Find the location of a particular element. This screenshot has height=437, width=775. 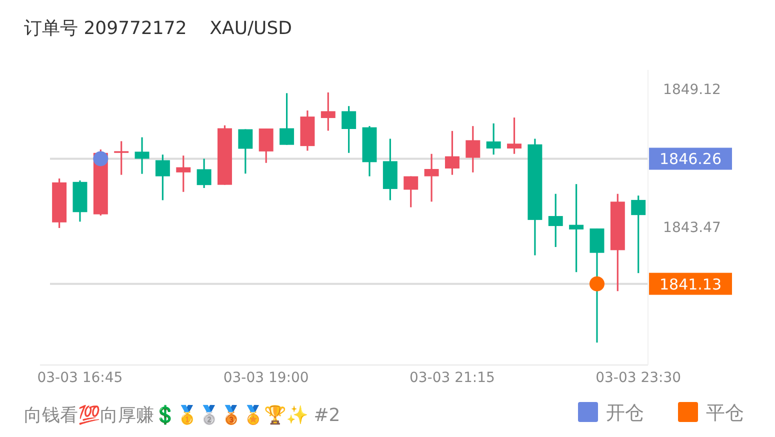

y-tick-label: 1849.12 is located at coordinates (692, 90).